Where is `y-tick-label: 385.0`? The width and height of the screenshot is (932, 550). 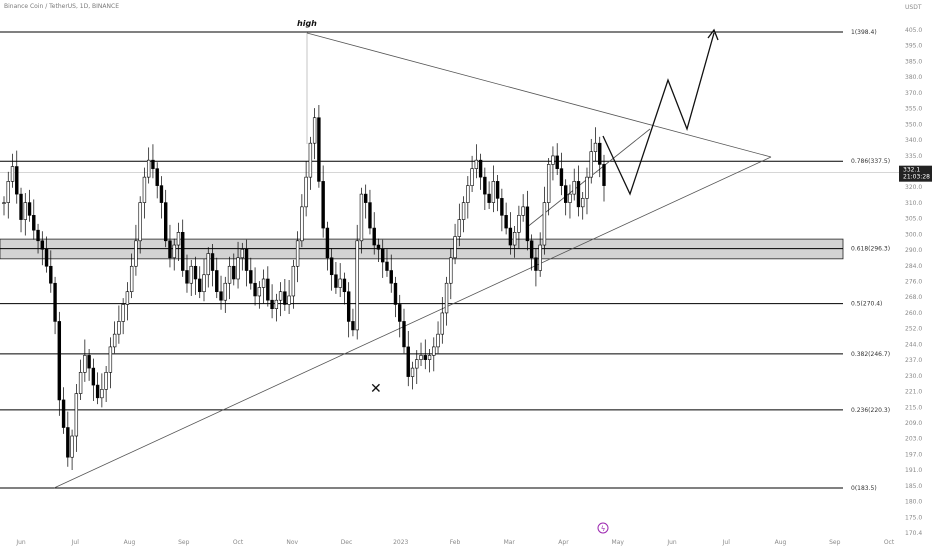
y-tick-label: 385.0 is located at coordinates (913, 61).